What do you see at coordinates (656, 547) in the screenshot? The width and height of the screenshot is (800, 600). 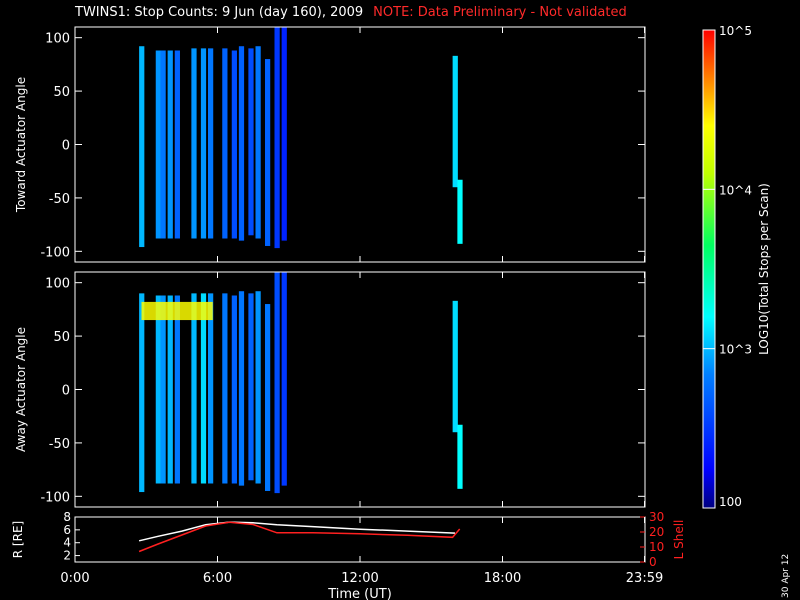 I see `y2-tick-label: 10` at bounding box center [656, 547].